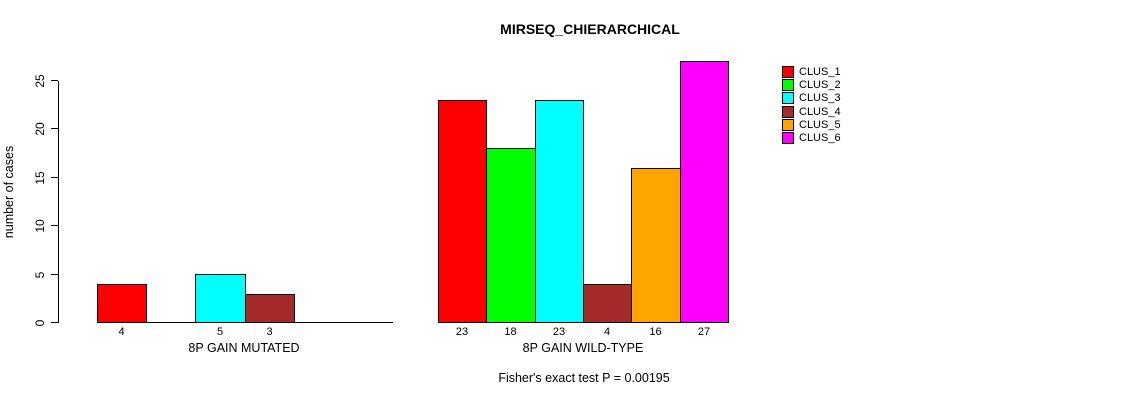 The width and height of the screenshot is (1140, 400). What do you see at coordinates (58, 202) in the screenshot?
I see `y-axis-line` at bounding box center [58, 202].